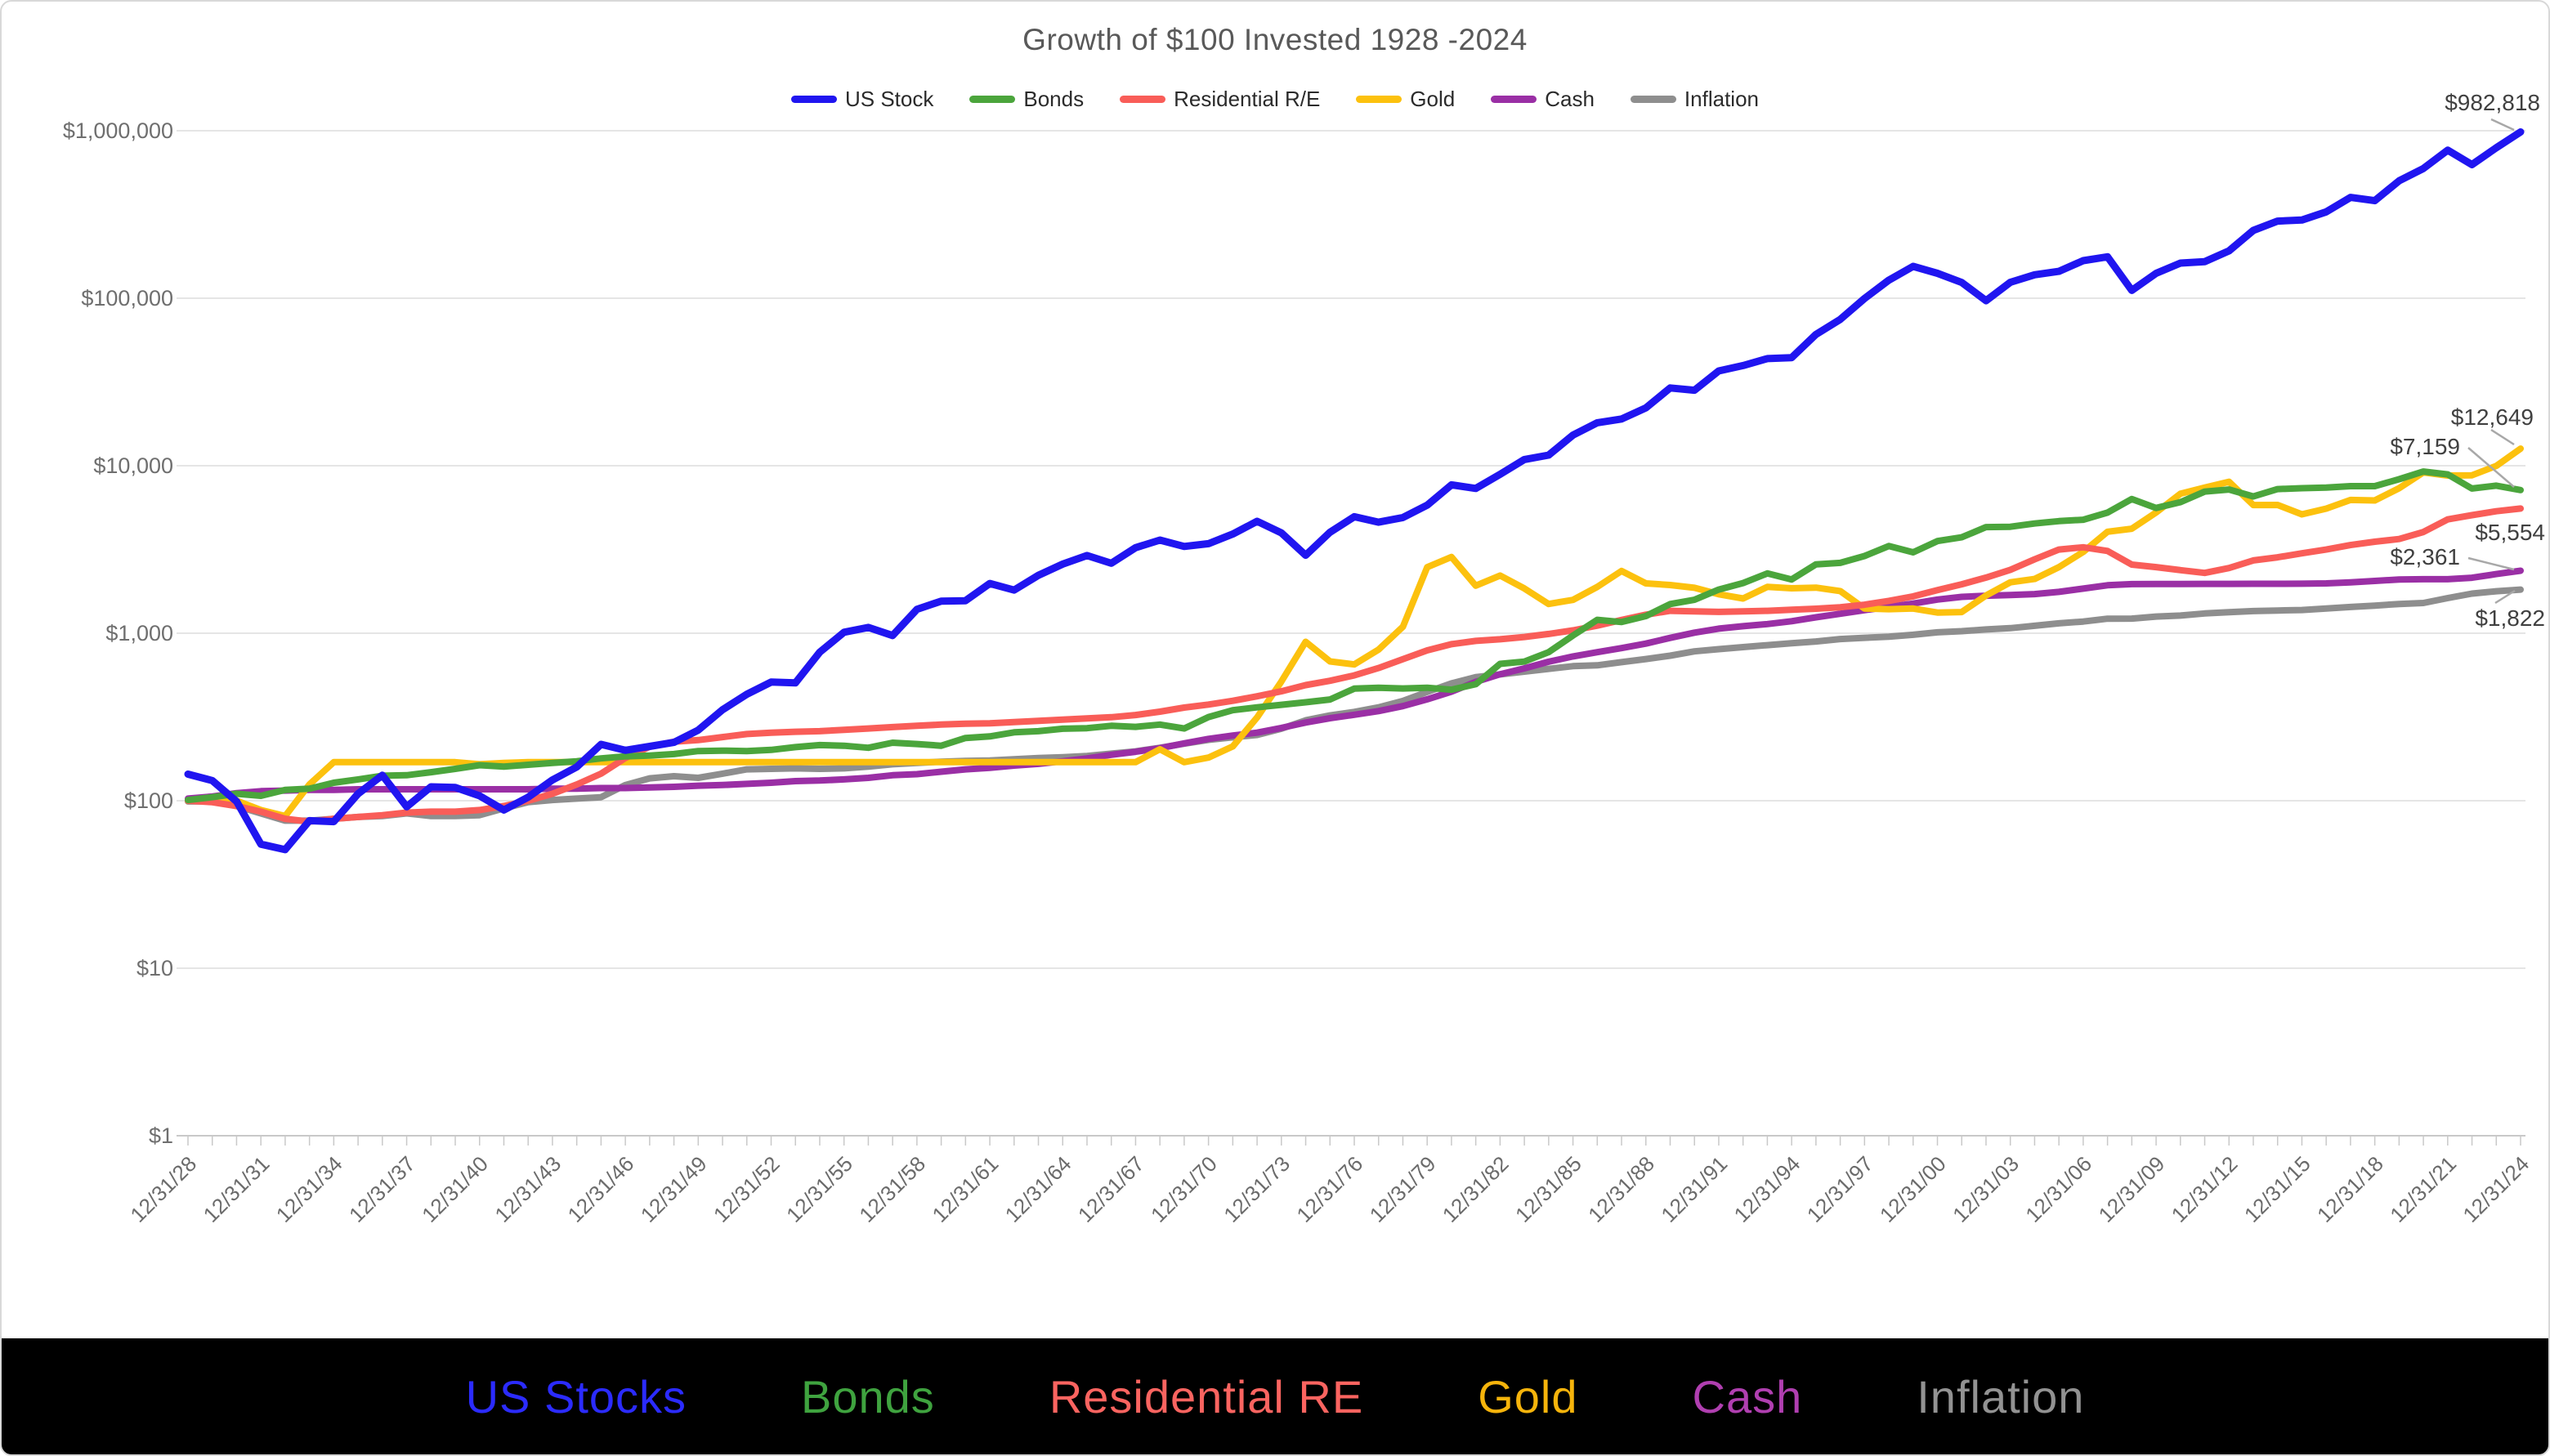 This screenshot has width=2550, height=1456. I want to click on x-axis-label: 12/31/24, so click(2496, 1189).